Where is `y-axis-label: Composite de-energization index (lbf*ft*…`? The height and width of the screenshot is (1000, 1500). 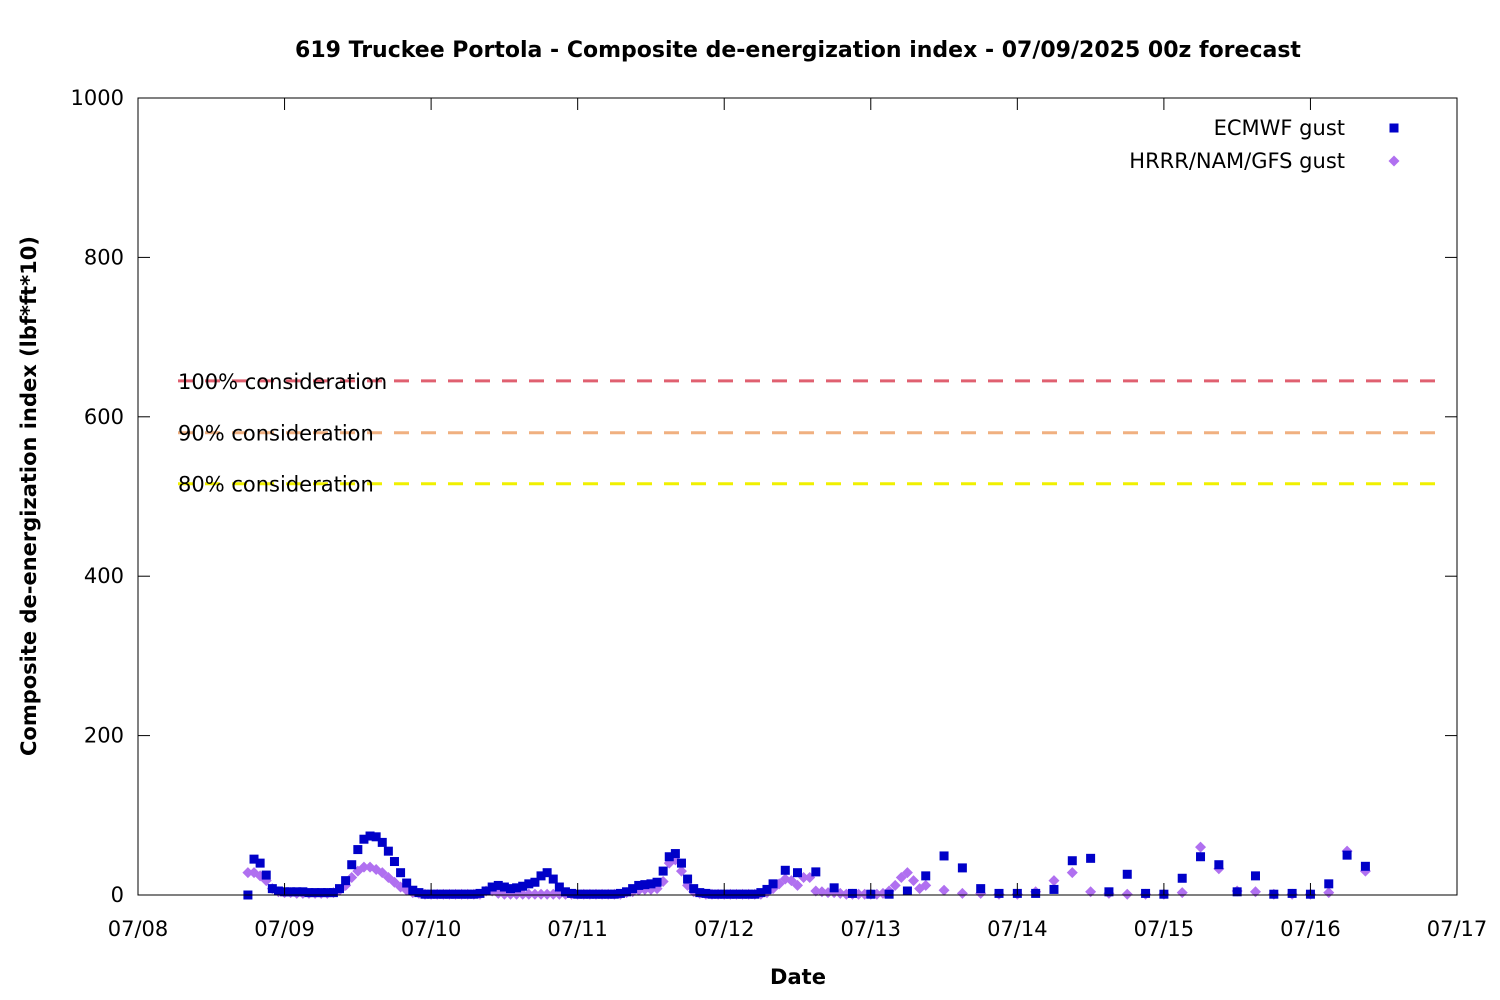 y-axis-label: Composite de-energization index (lbf*ft*… is located at coordinates (29, 496).